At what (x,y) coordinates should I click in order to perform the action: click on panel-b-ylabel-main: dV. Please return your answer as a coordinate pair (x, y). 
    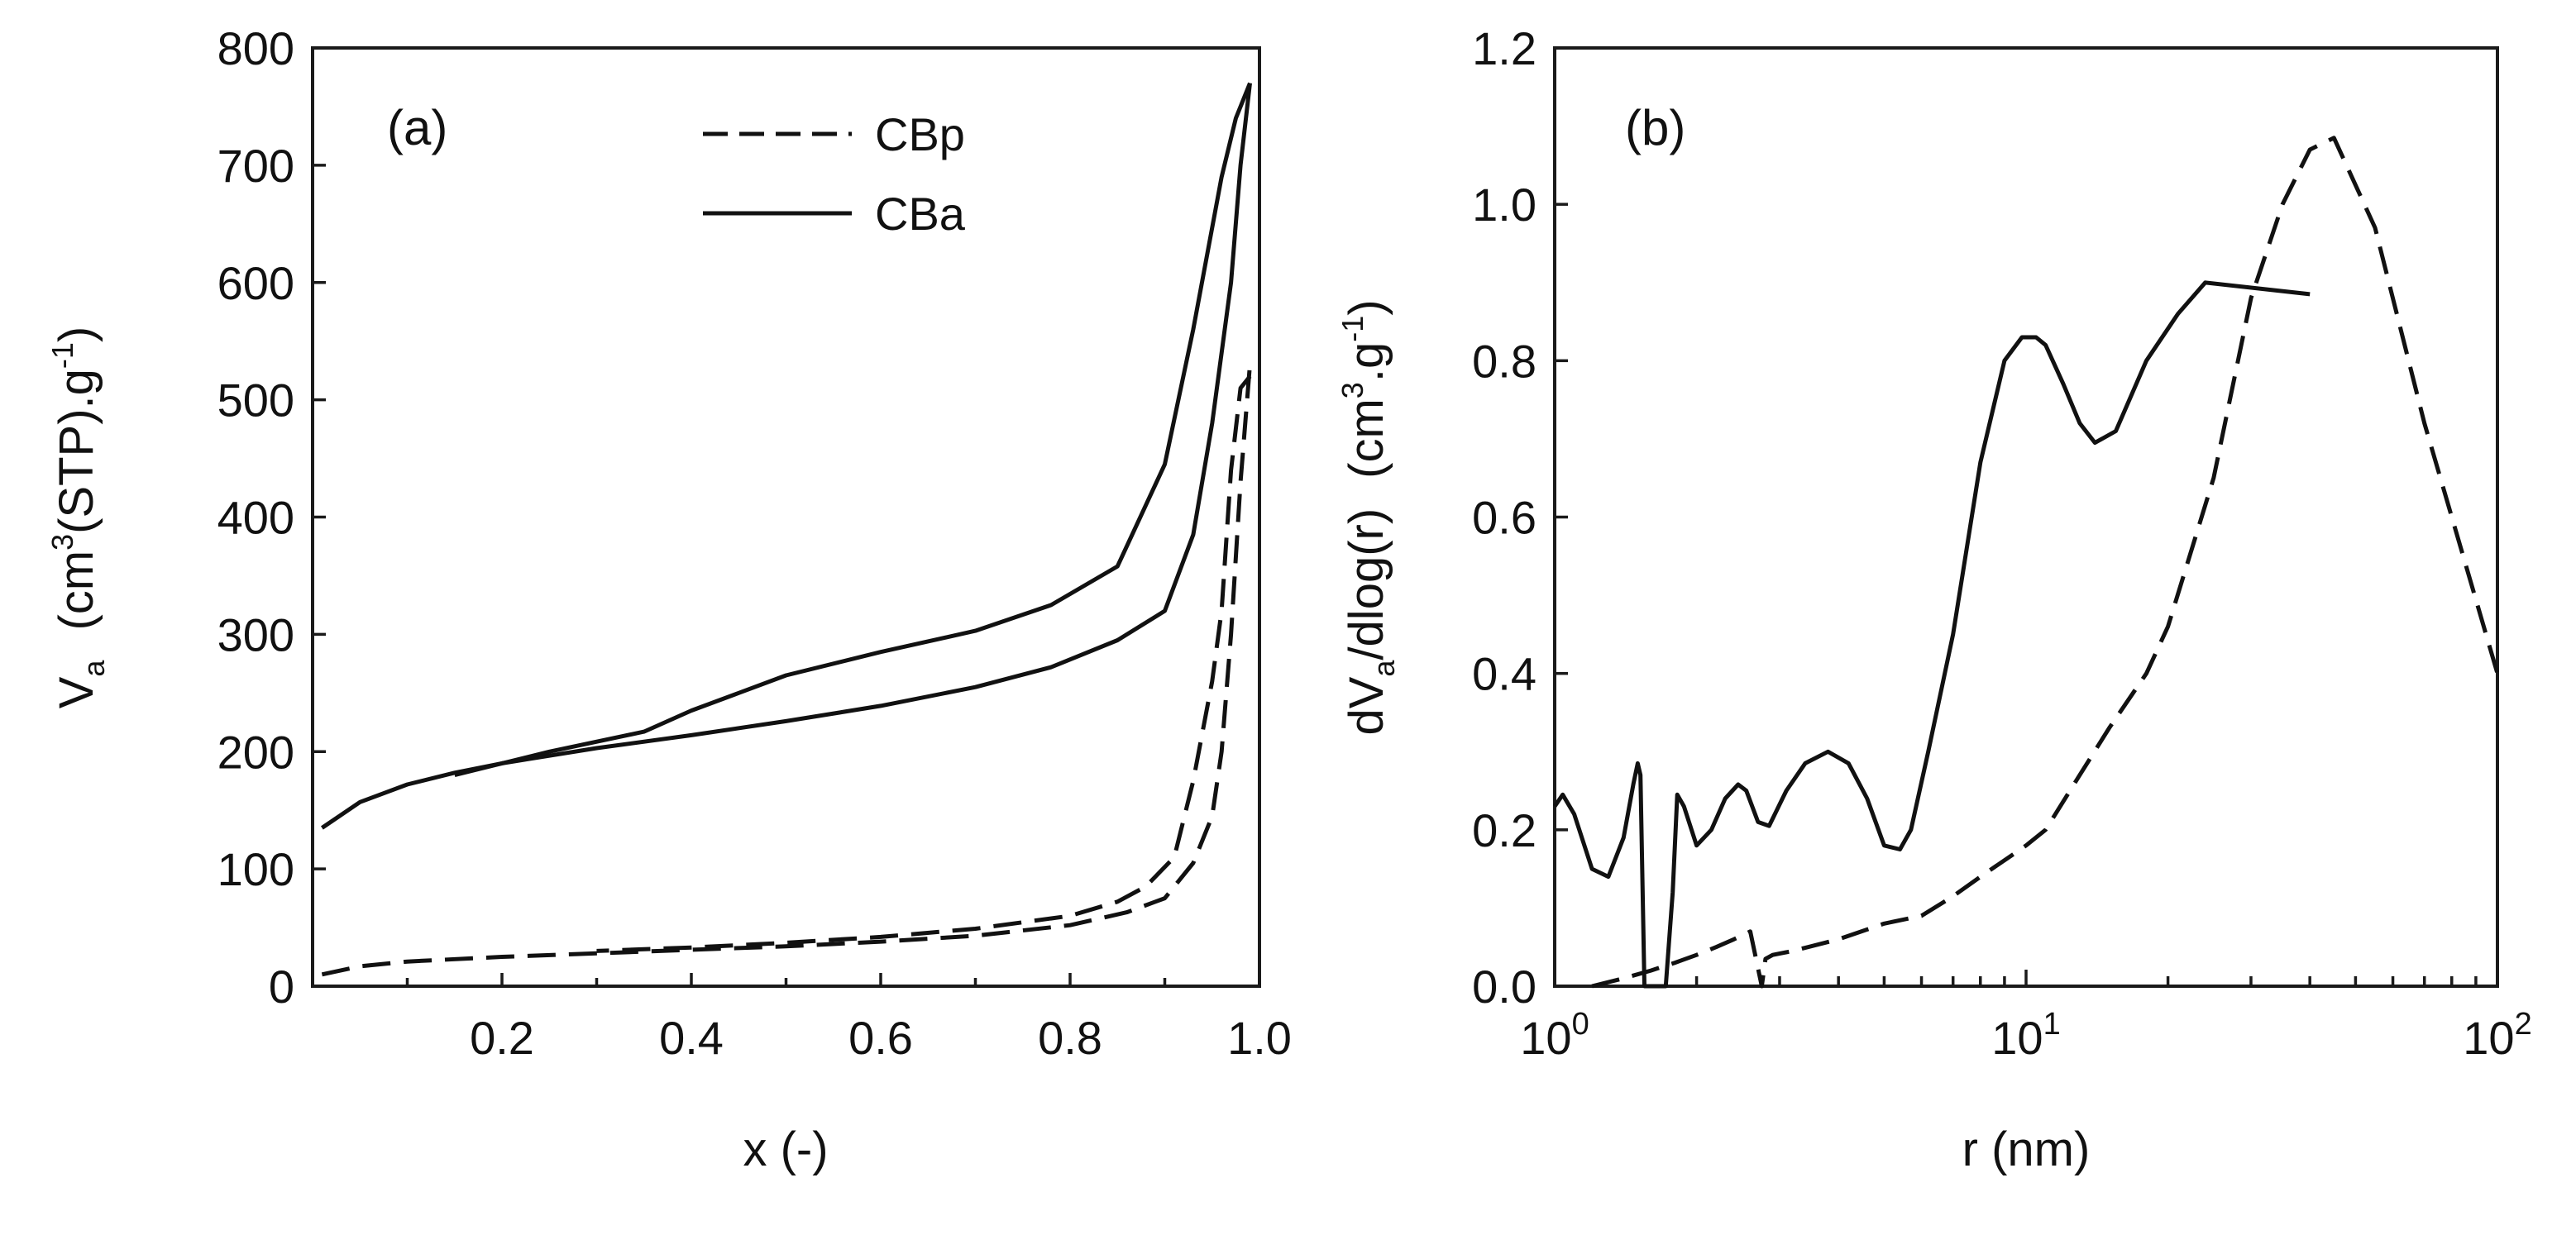
    Looking at the image, I should click on (1366, 705).